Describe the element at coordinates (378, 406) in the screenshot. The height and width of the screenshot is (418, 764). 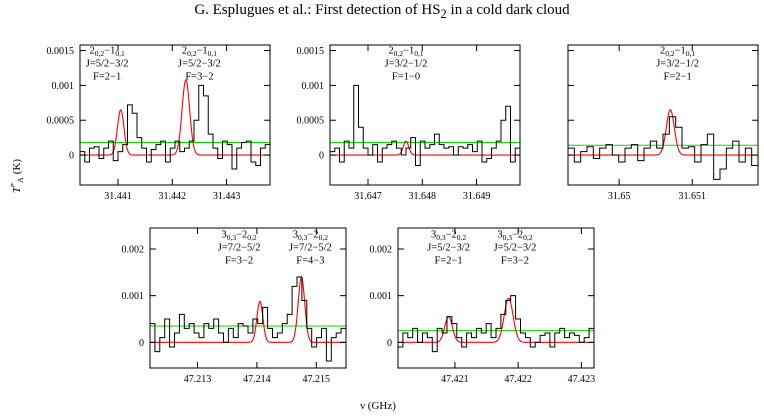
I see `x-axis-title: ν (GHz)` at that location.